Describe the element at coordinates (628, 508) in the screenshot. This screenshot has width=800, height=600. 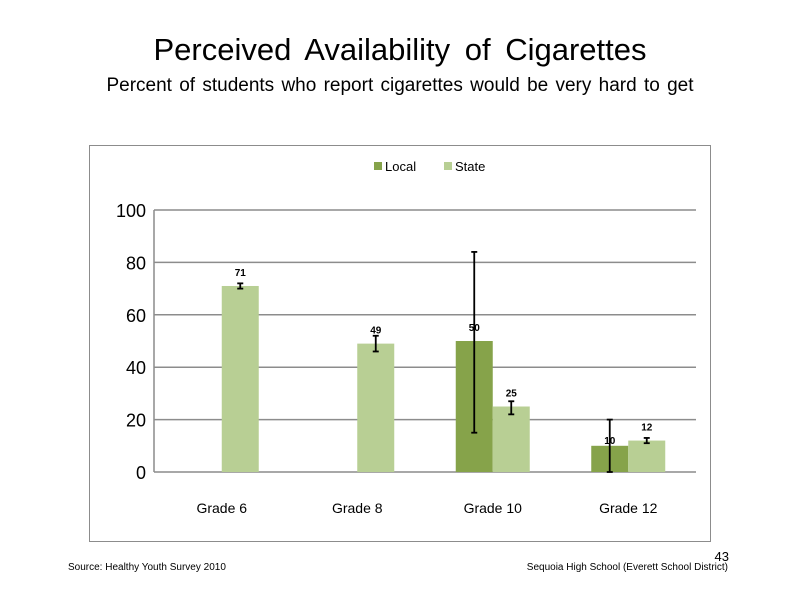
I see `x-tick-label: Grade 12` at that location.